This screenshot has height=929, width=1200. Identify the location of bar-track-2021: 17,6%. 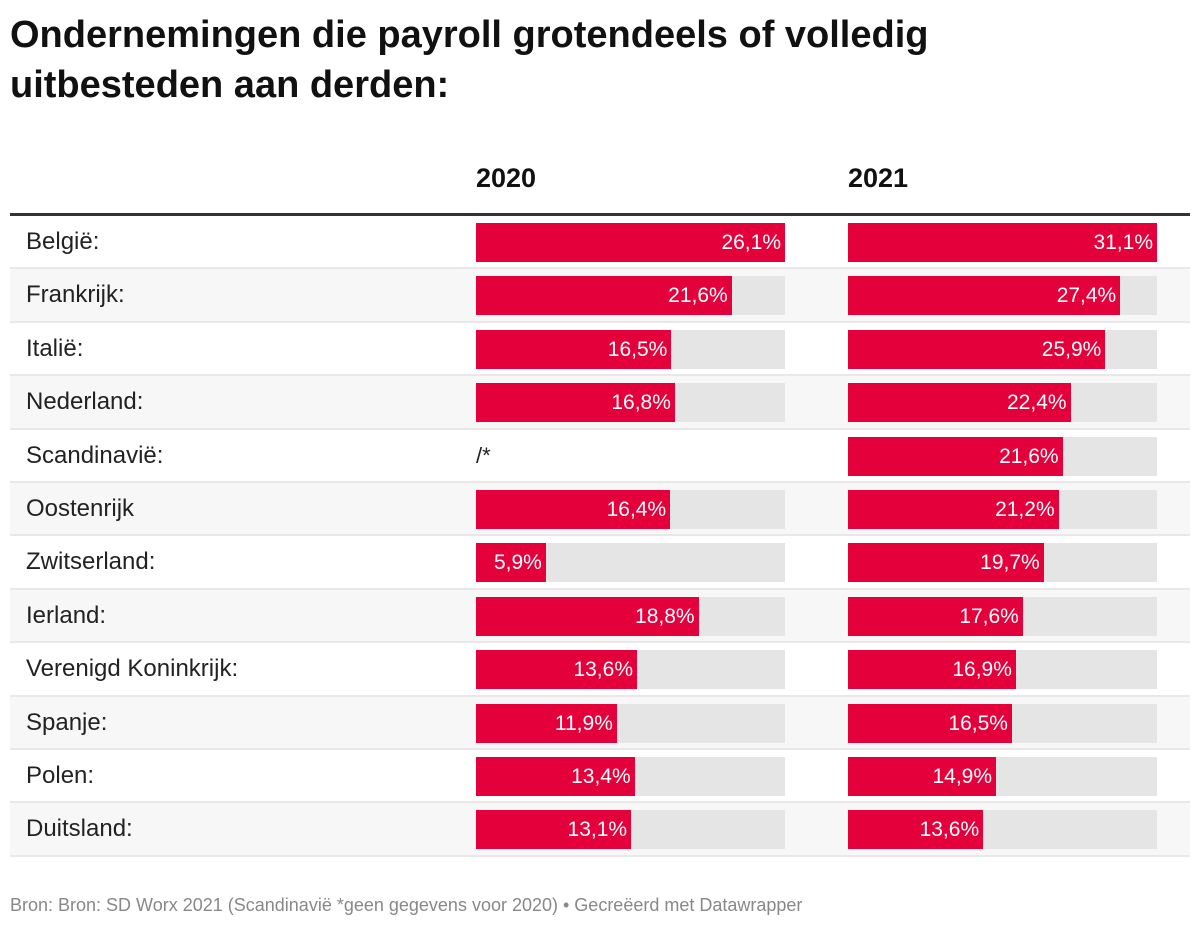
(1002, 616).